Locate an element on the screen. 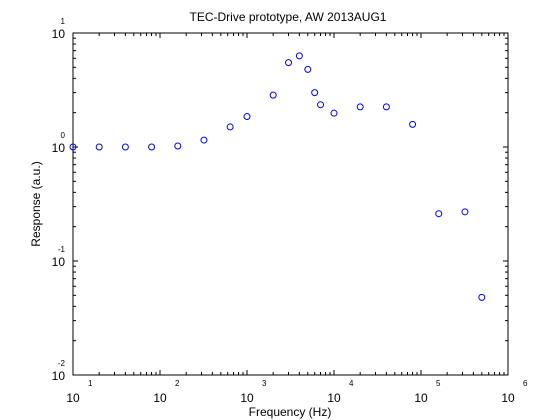  y-tick-exponent: -2 is located at coordinates (62, 363).